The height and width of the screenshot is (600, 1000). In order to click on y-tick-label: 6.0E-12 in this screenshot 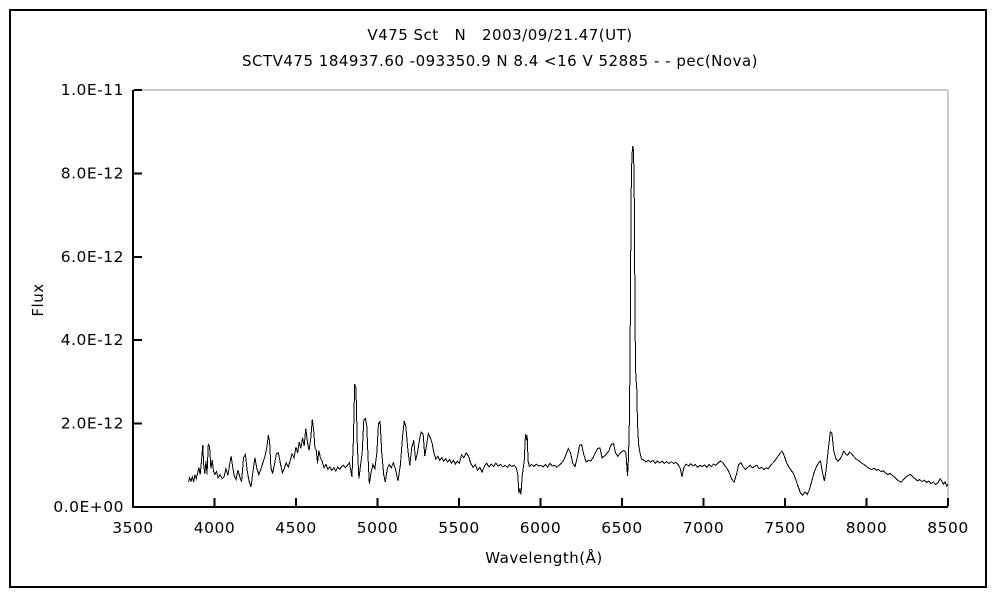, I will do `click(92, 257)`.